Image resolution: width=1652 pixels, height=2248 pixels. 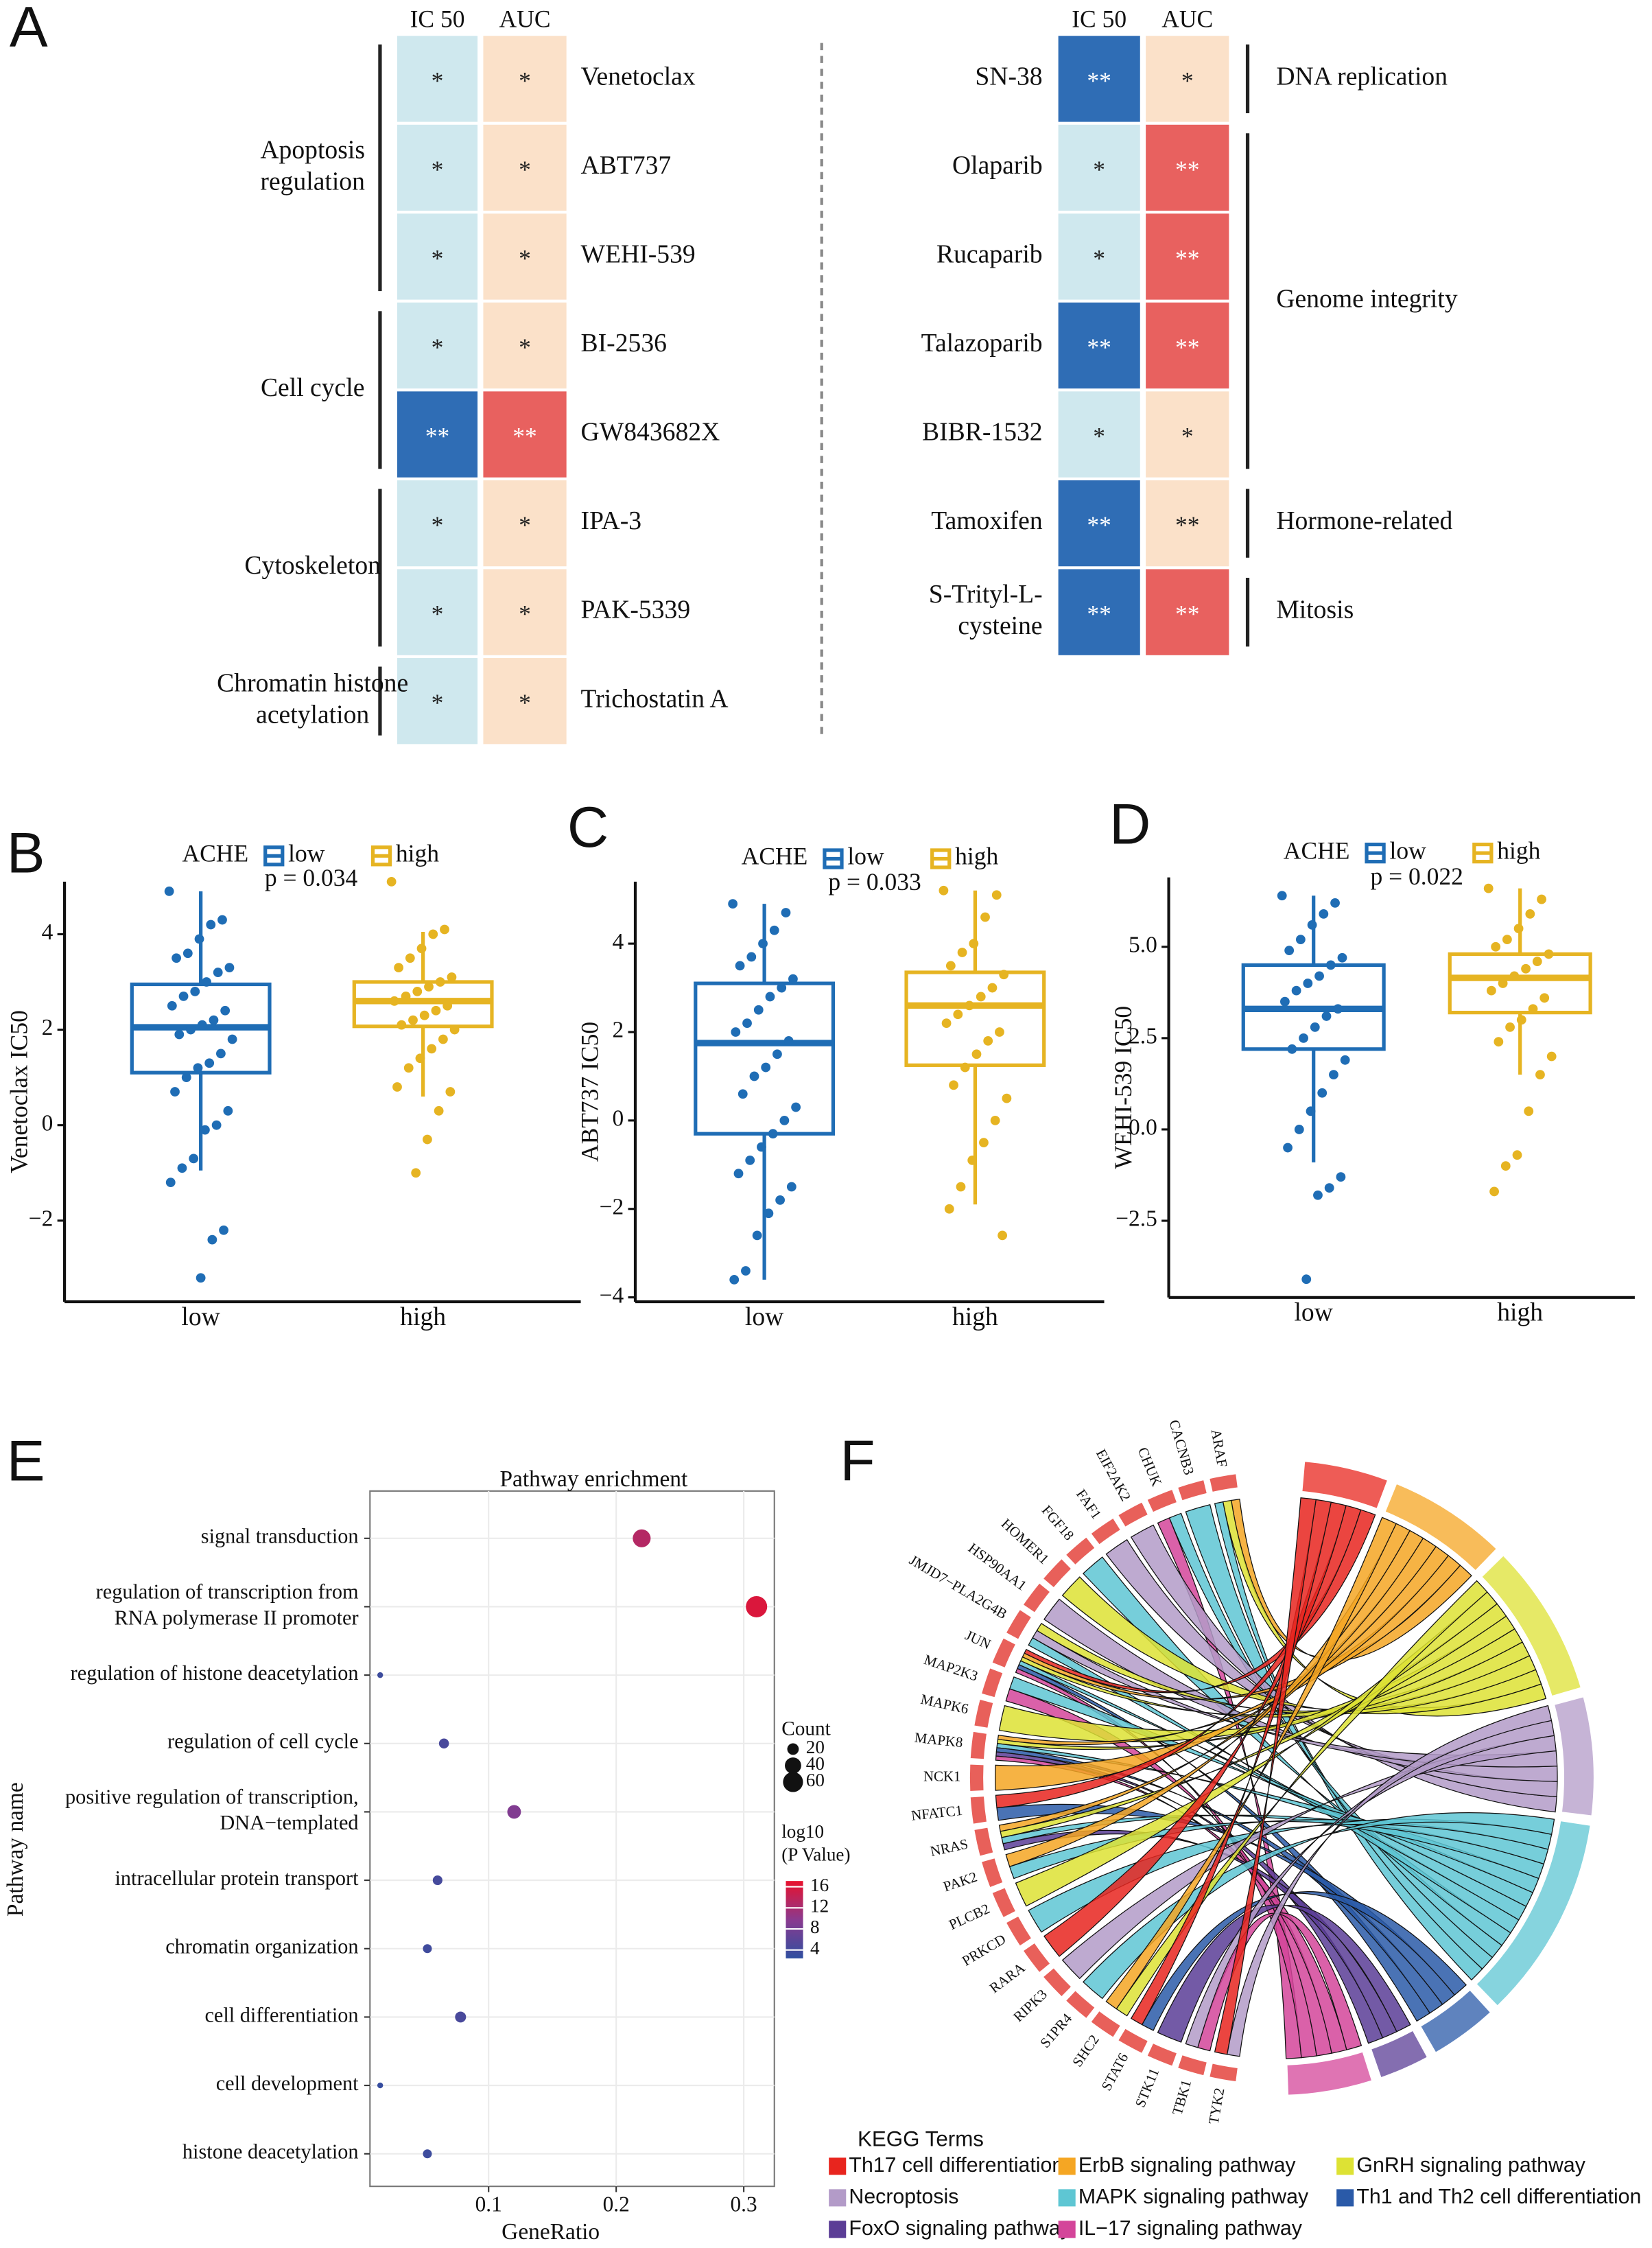 What do you see at coordinates (794, 1919) in the screenshot?
I see `color-bar` at bounding box center [794, 1919].